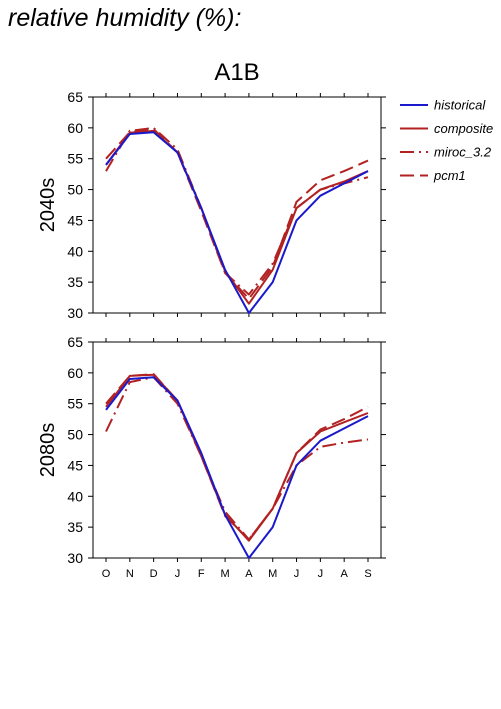  What do you see at coordinates (106, 574) in the screenshot?
I see `x-tick-label: O` at bounding box center [106, 574].